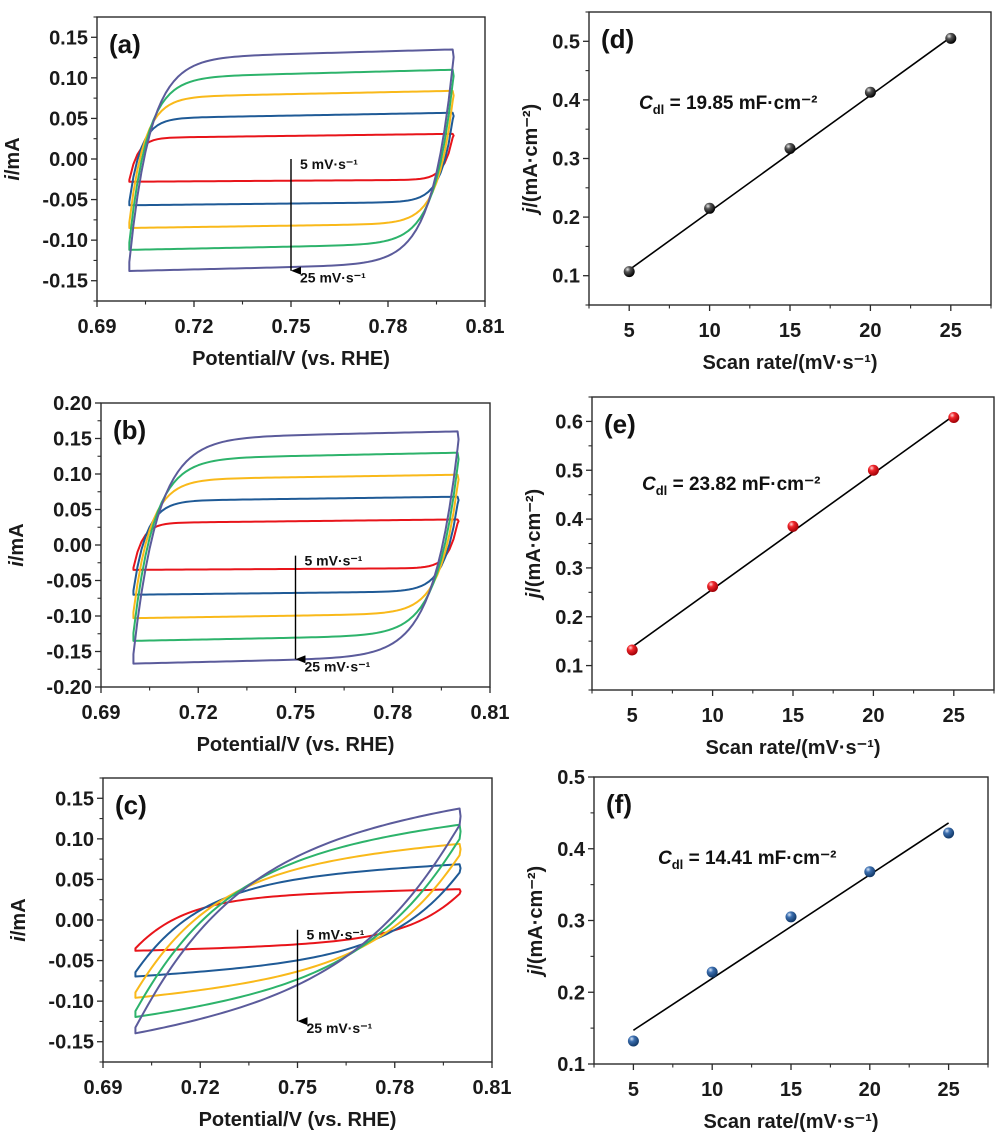 The image size is (1000, 1140). What do you see at coordinates (759, 858) in the screenshot?
I see `cdl-value-text: = 14.41 mF·cm⁻²` at bounding box center [759, 858].